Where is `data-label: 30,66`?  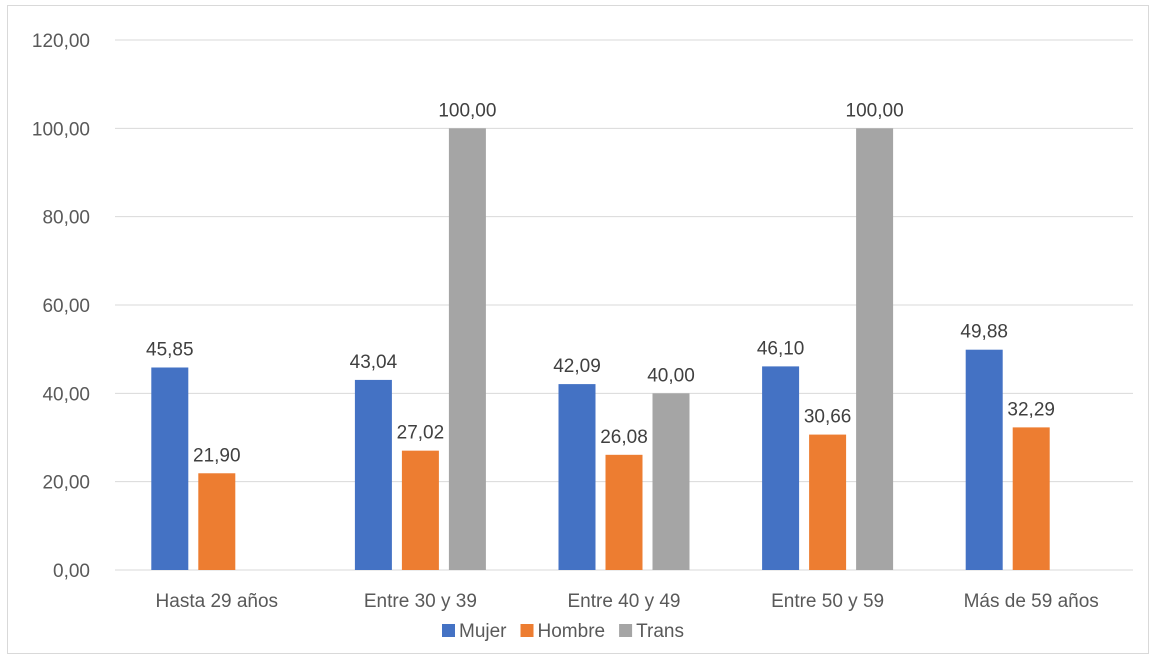
data-label: 30,66 is located at coordinates (828, 417).